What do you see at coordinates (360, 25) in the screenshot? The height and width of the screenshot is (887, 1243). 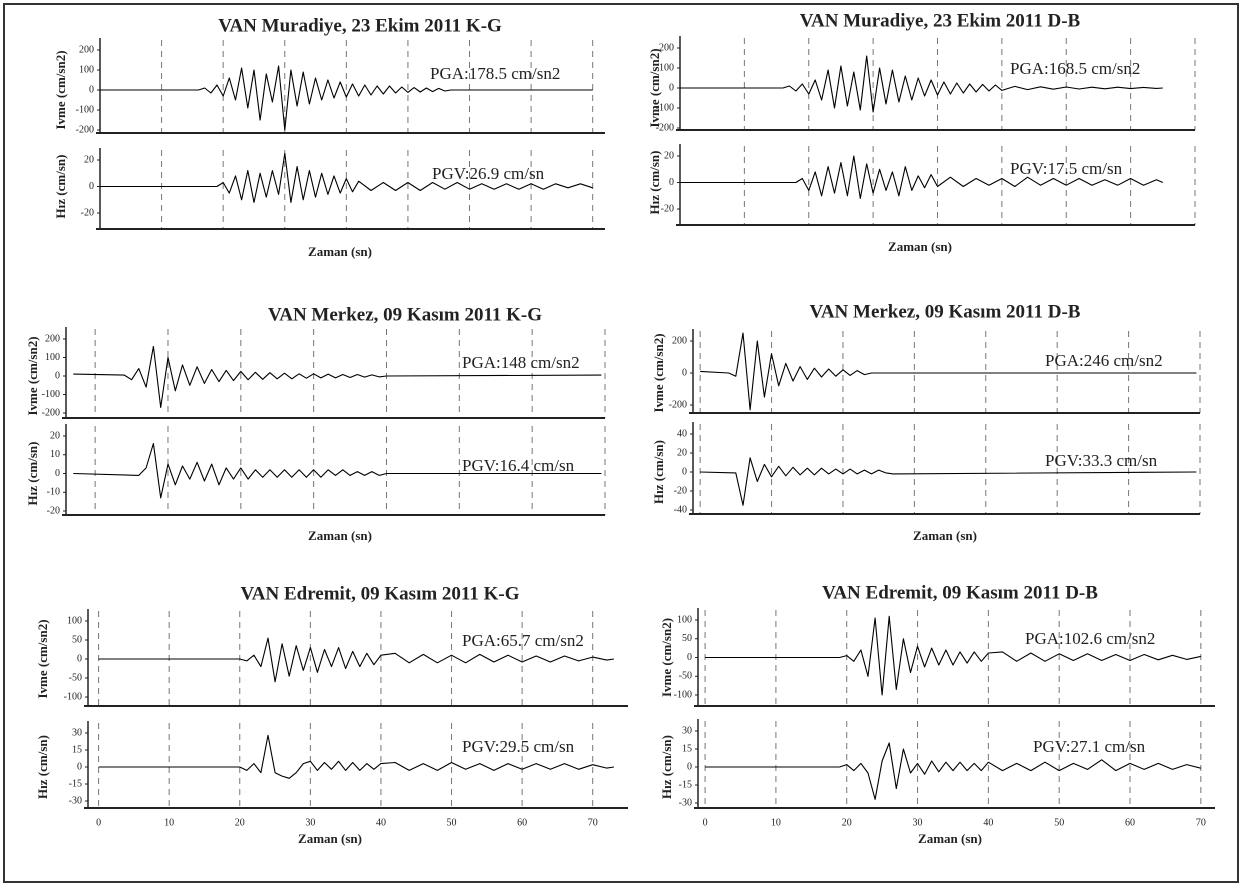 I see `chart-title: VAN Muradiye, 23 Ekim 2011 K-G` at bounding box center [360, 25].